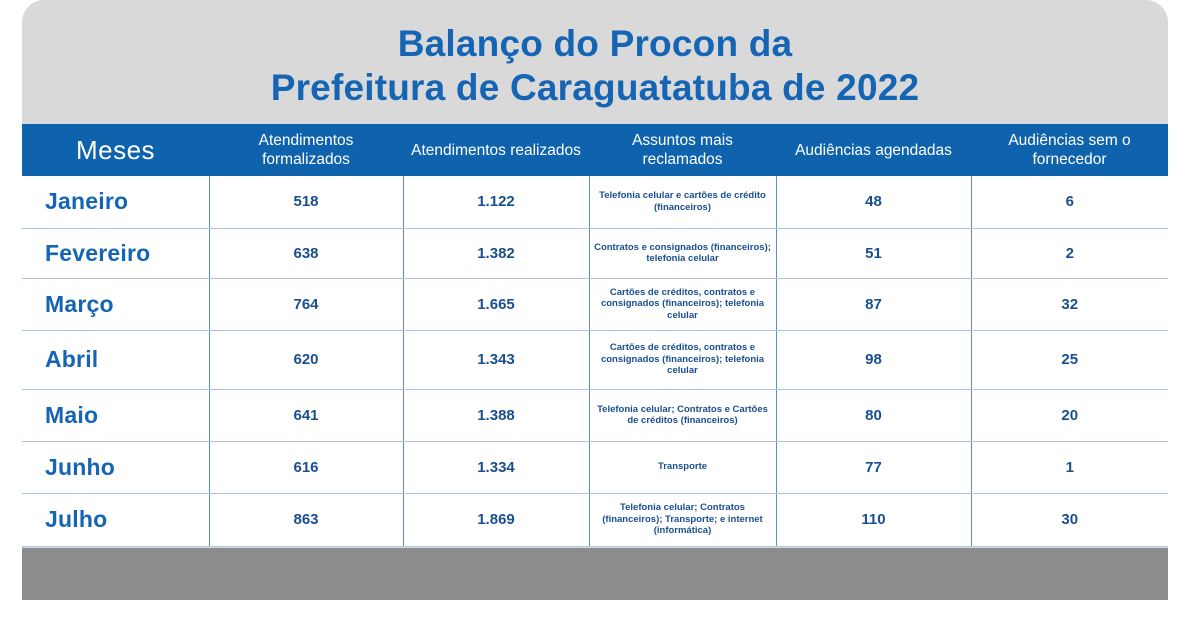 The width and height of the screenshot is (1200, 630). I want to click on cell-mes: Julho, so click(116, 520).